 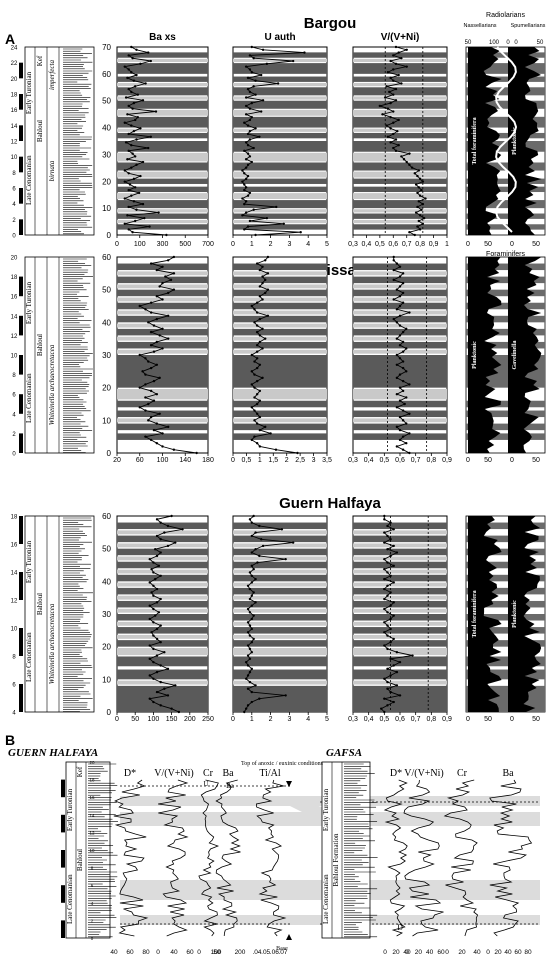 What do you see at coordinates (505, 254) in the screenshot?
I see `micro-bottom-label: Foraminifers` at bounding box center [505, 254].